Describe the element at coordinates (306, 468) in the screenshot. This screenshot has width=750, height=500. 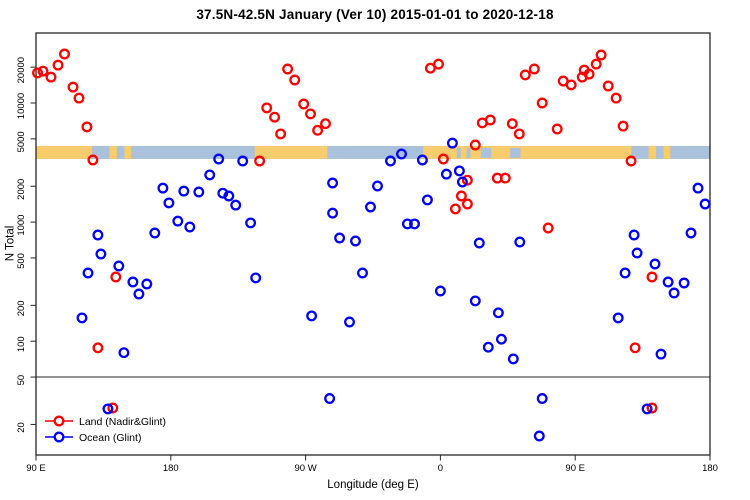
I see `tick-label: 90 W` at that location.